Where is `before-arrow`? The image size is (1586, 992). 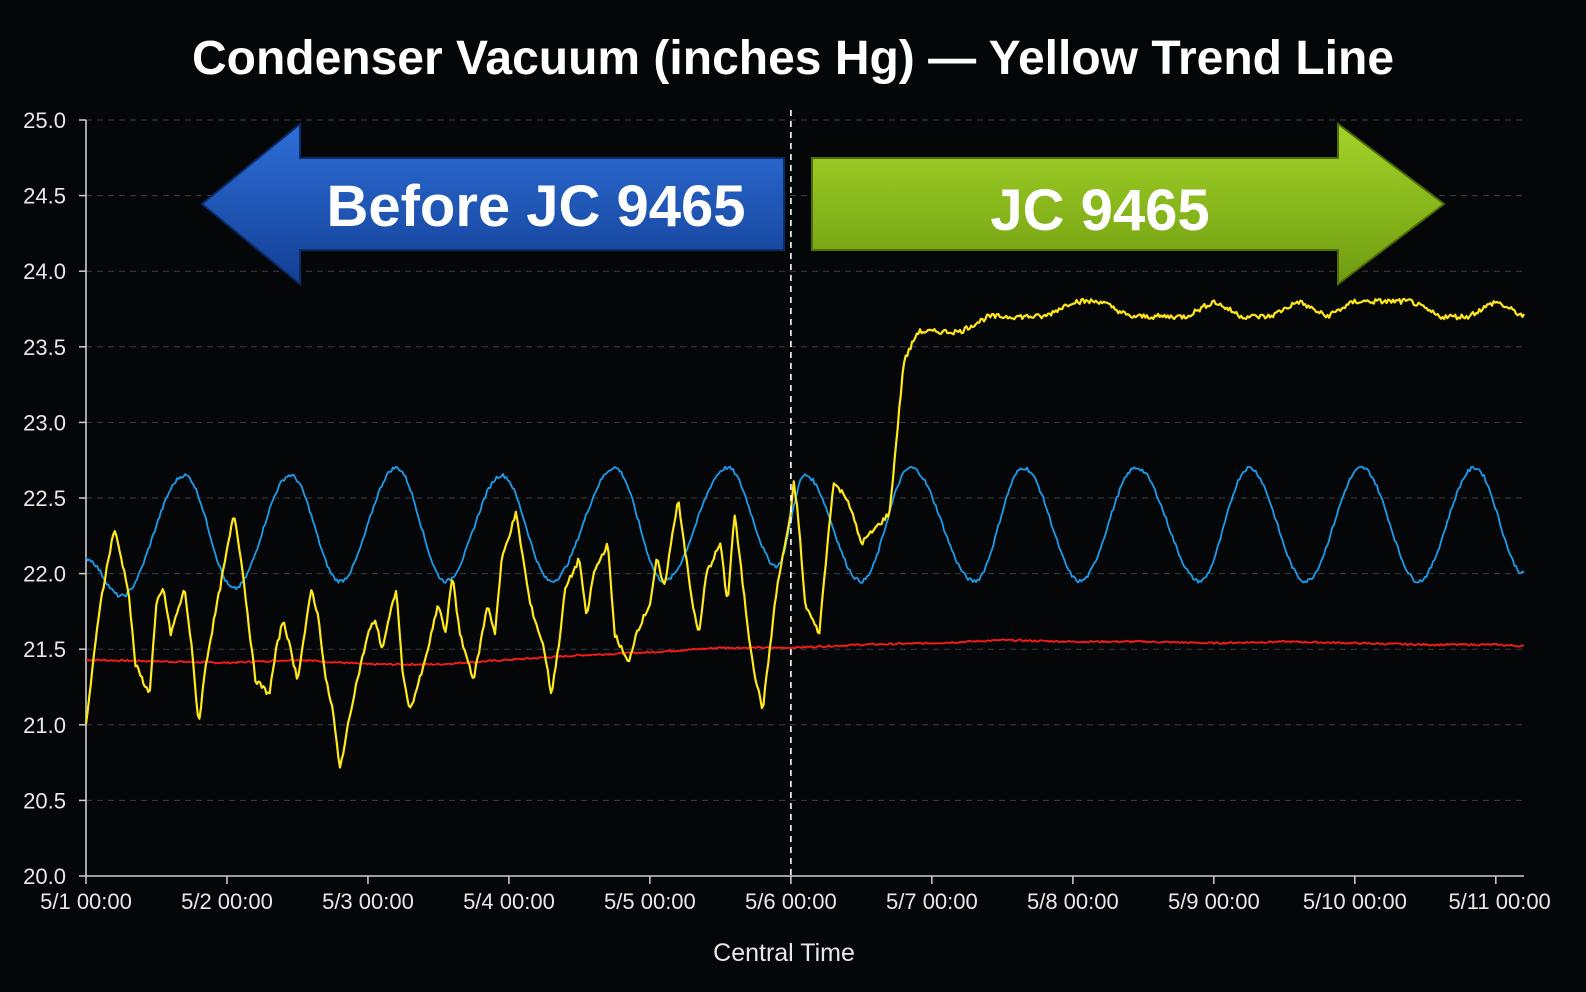 before-arrow is located at coordinates (492, 204).